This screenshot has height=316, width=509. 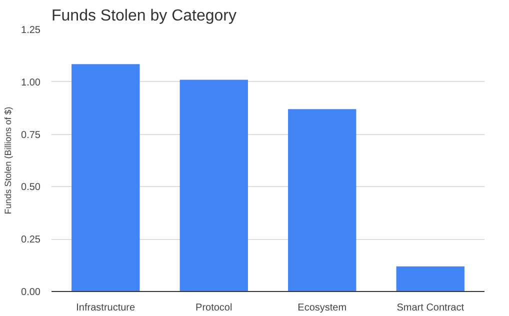 I want to click on y-tick-label: 0.25, so click(x=31, y=240).